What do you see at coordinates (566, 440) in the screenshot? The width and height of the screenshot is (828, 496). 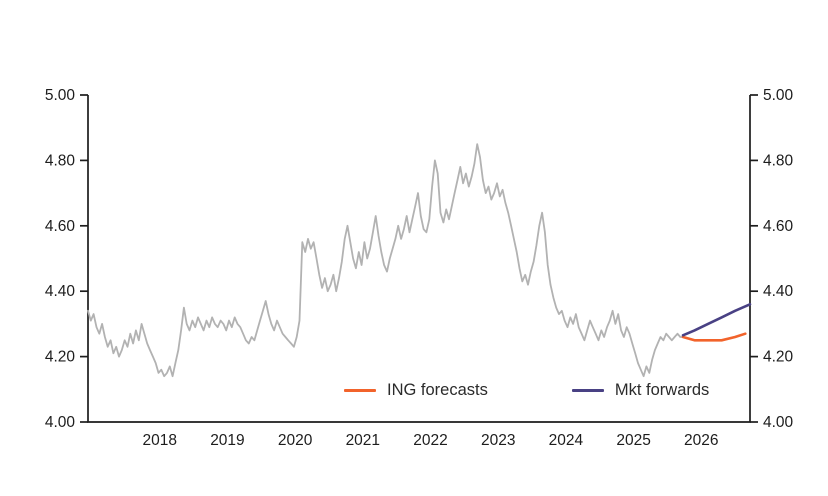 I see `svg-text: 2024` at bounding box center [566, 440].